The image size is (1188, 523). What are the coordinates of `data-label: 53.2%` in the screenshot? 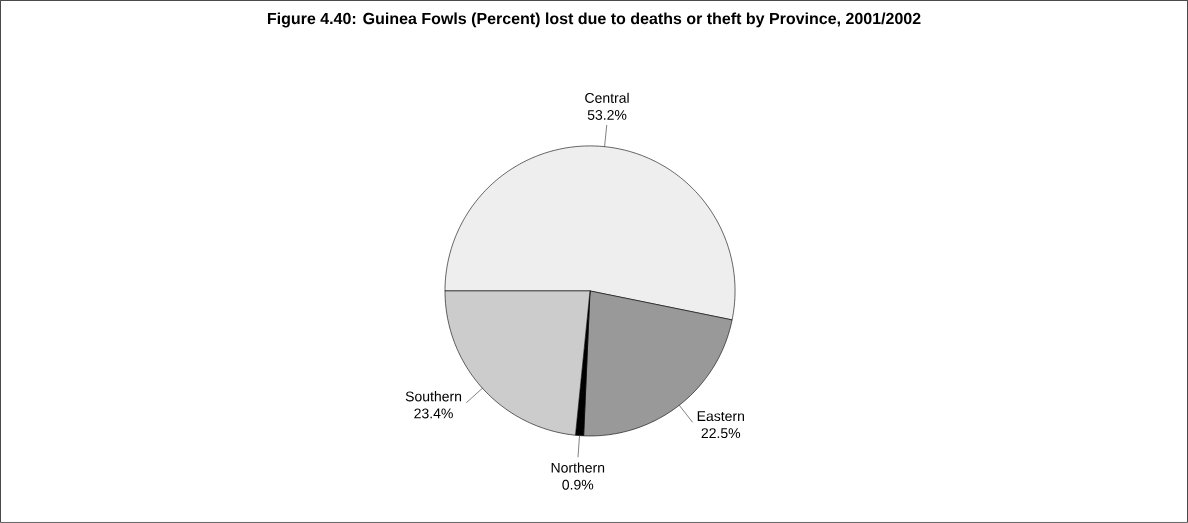 It's located at (607, 115).